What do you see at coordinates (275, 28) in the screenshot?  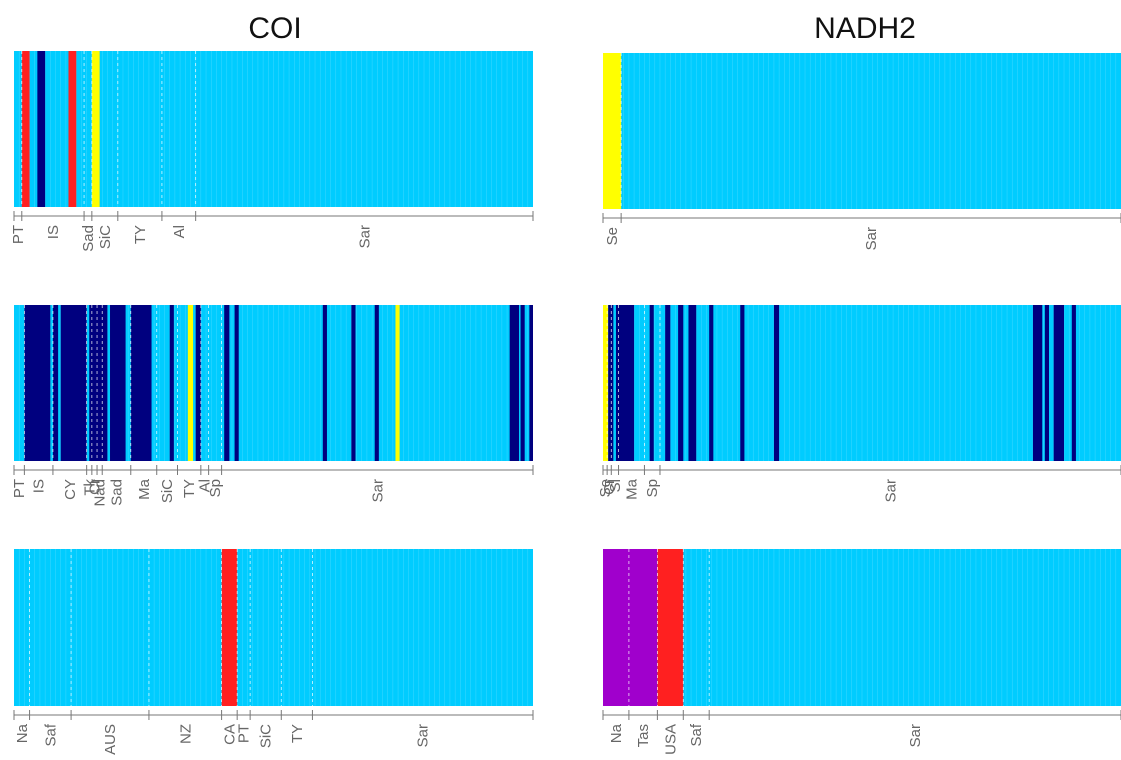 I see `coi-column-title: COI` at bounding box center [275, 28].